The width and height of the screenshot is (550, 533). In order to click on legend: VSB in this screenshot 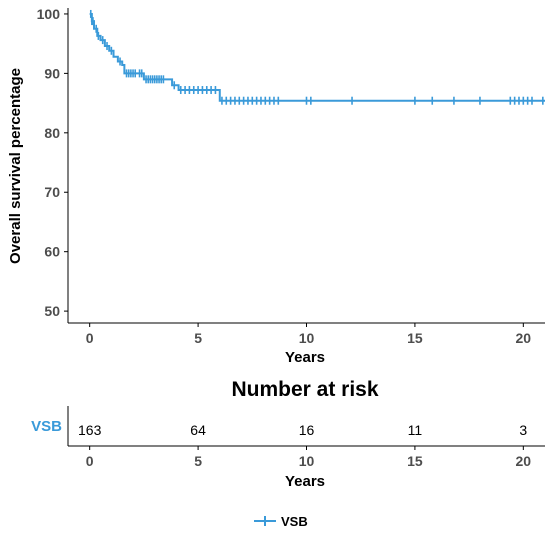, I will do `click(281, 521)`.